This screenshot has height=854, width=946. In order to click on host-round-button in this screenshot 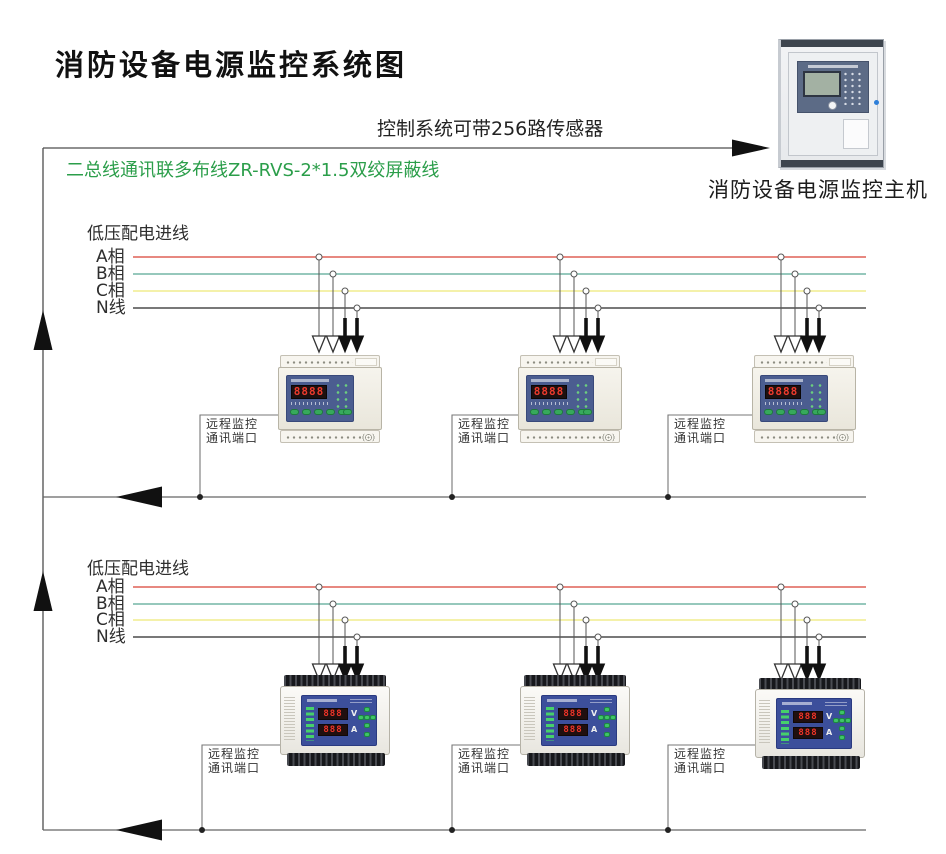, I will do `click(832, 105)`.